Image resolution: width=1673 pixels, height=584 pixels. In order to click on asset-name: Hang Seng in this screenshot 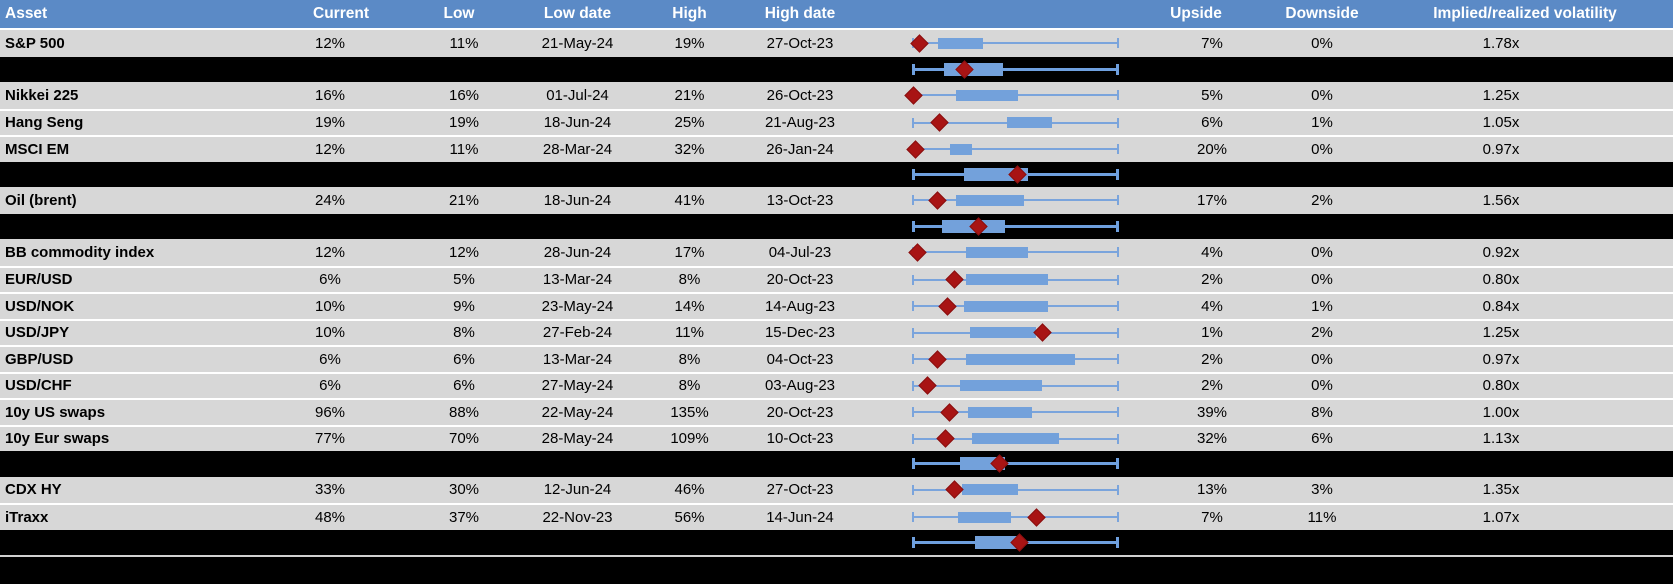, I will do `click(44, 123)`.